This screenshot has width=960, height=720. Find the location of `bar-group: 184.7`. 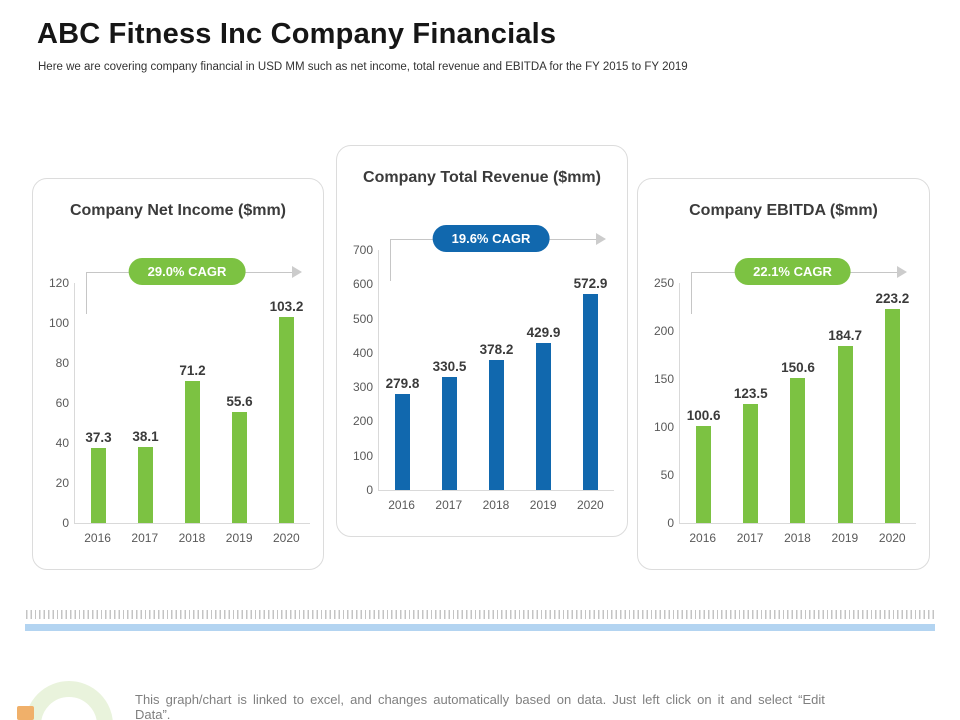

bar-group: 184.7 is located at coordinates (845, 425).